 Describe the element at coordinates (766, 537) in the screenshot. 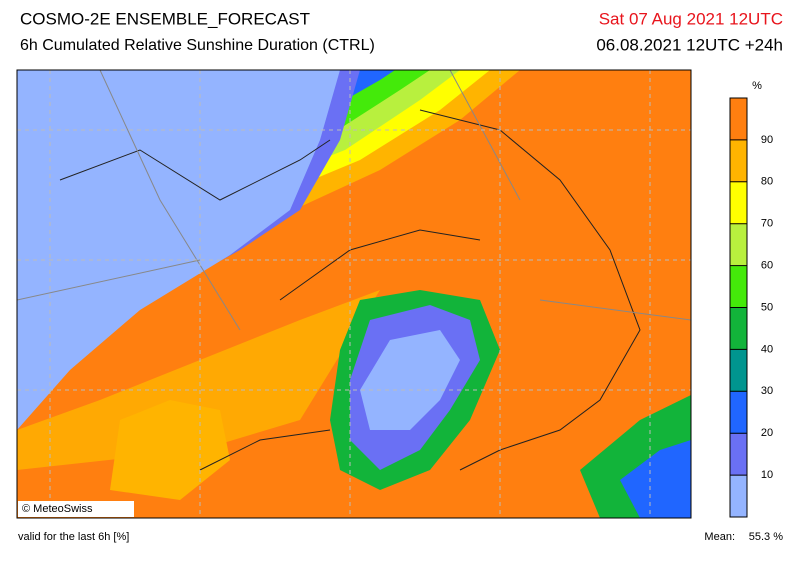

I see `mean-value: 55.3 %` at that location.